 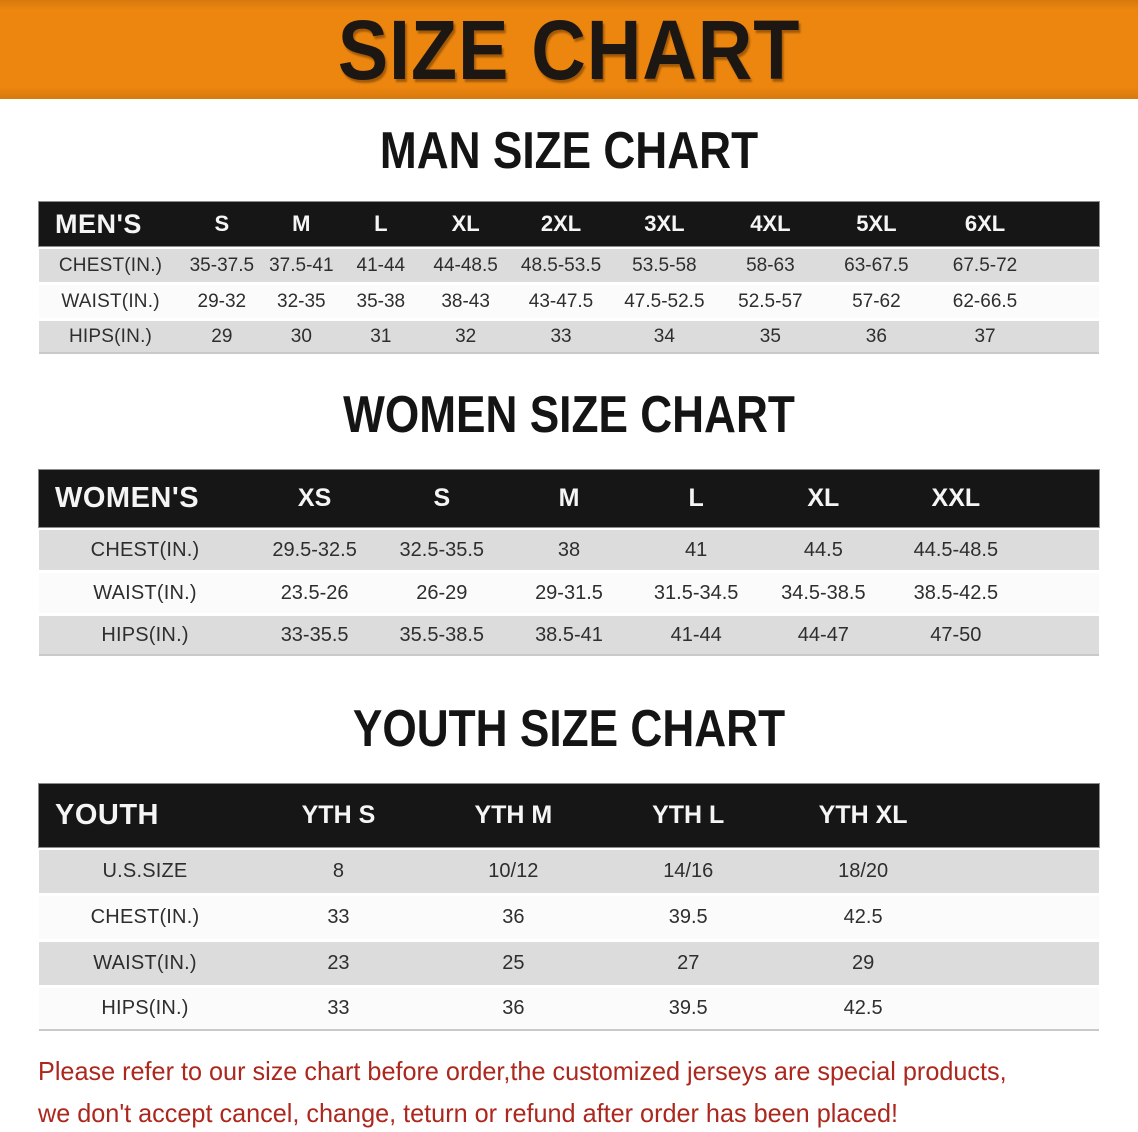 I want to click on size-cell: 44-48.5, so click(x=465, y=266).